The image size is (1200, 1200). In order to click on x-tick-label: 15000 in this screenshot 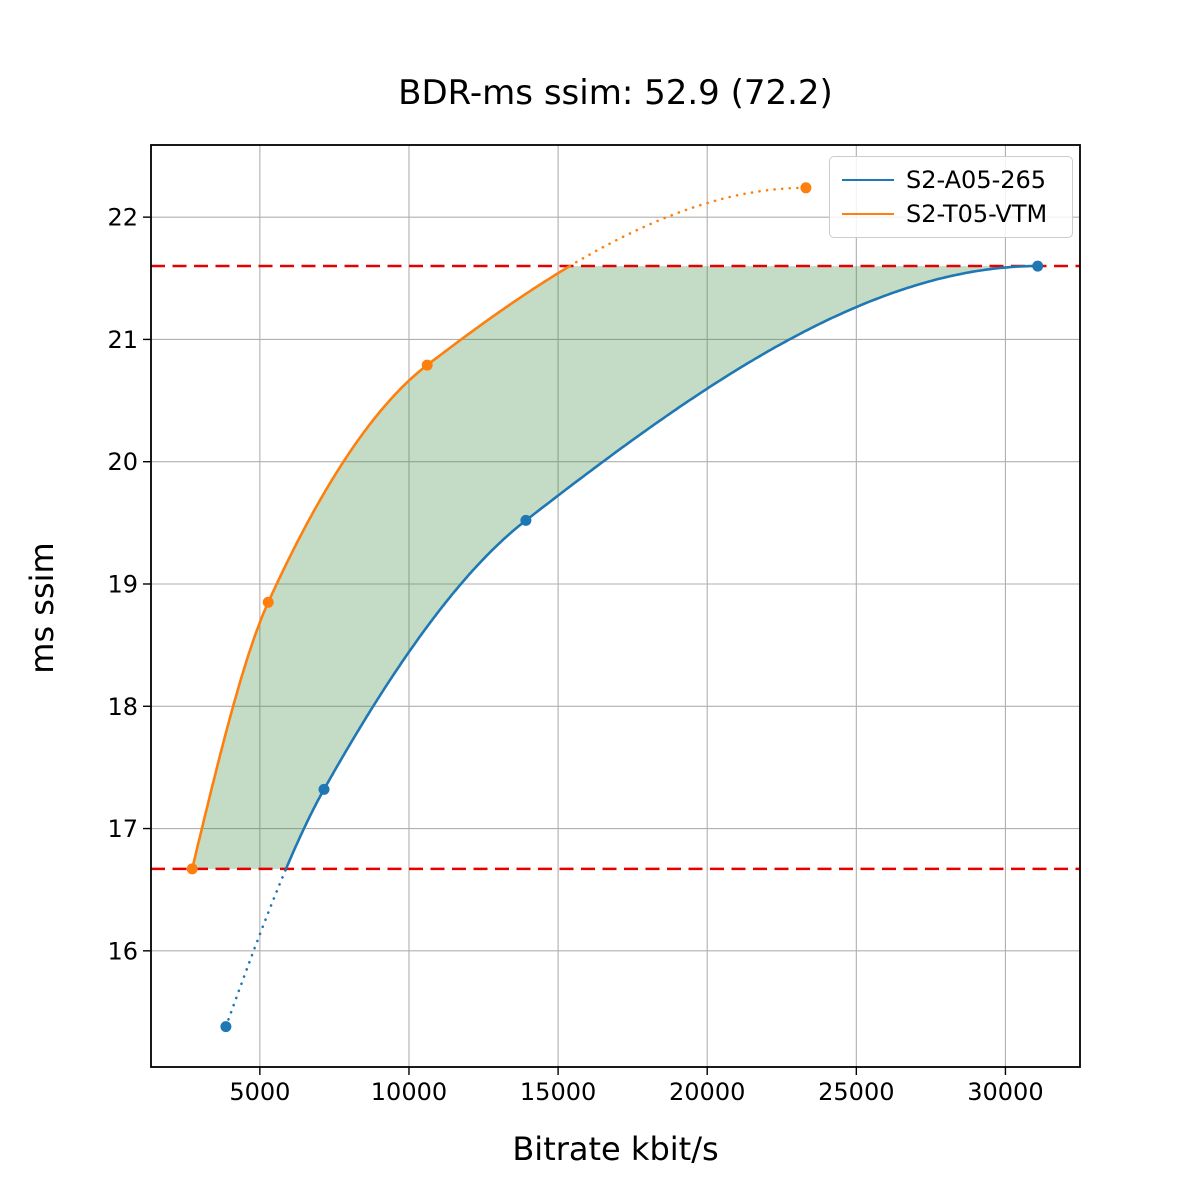, I will do `click(558, 1092)`.